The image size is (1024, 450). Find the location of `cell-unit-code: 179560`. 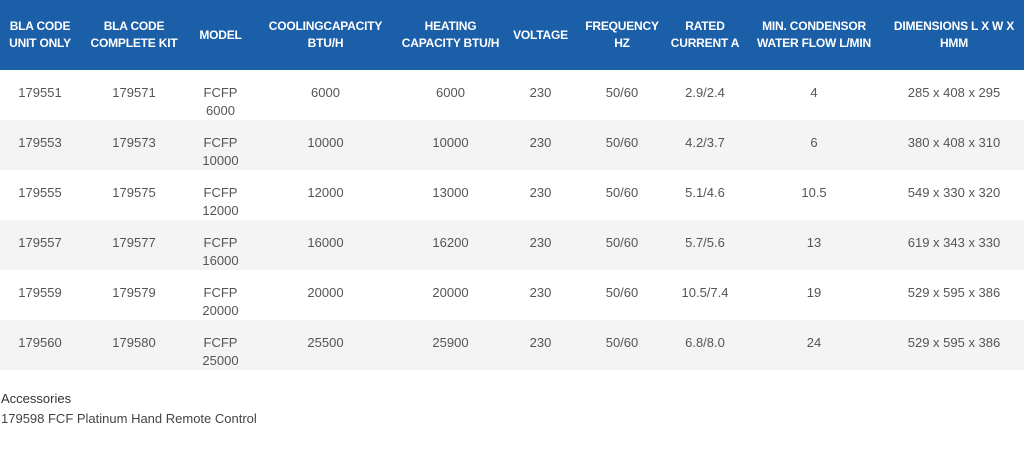

cell-unit-code: 179560 is located at coordinates (40, 345).